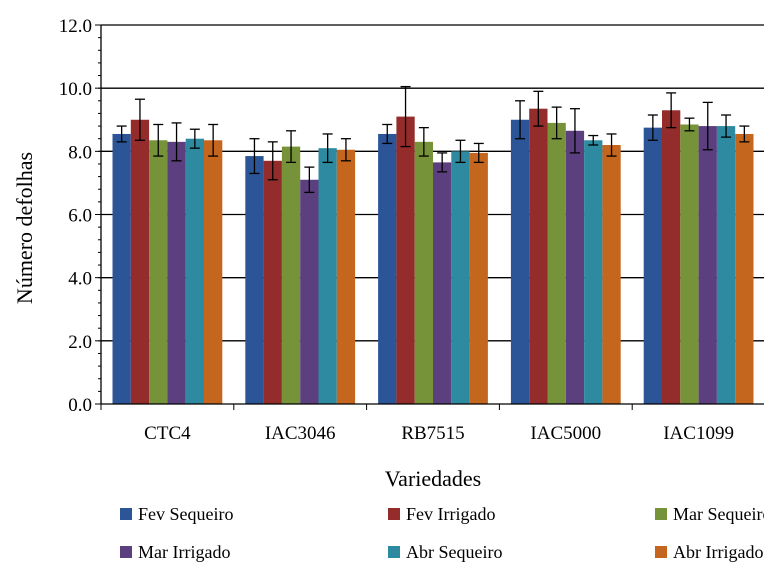 Image resolution: width=764 pixels, height=572 pixels. I want to click on y-tick-label: 8.0, so click(80, 152).